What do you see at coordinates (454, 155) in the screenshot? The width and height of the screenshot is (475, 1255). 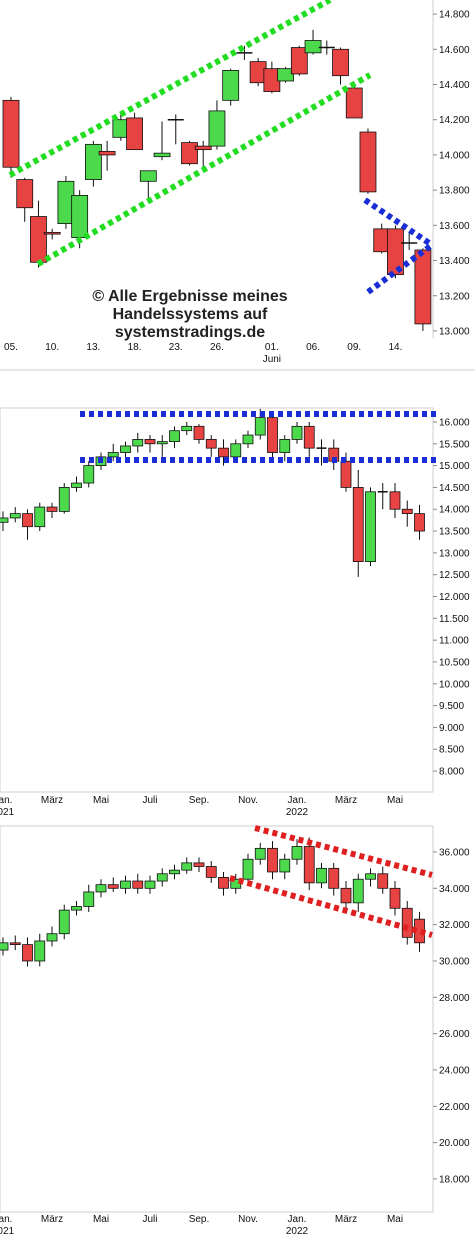 I see `y-tick-label: 14.000` at bounding box center [454, 155].